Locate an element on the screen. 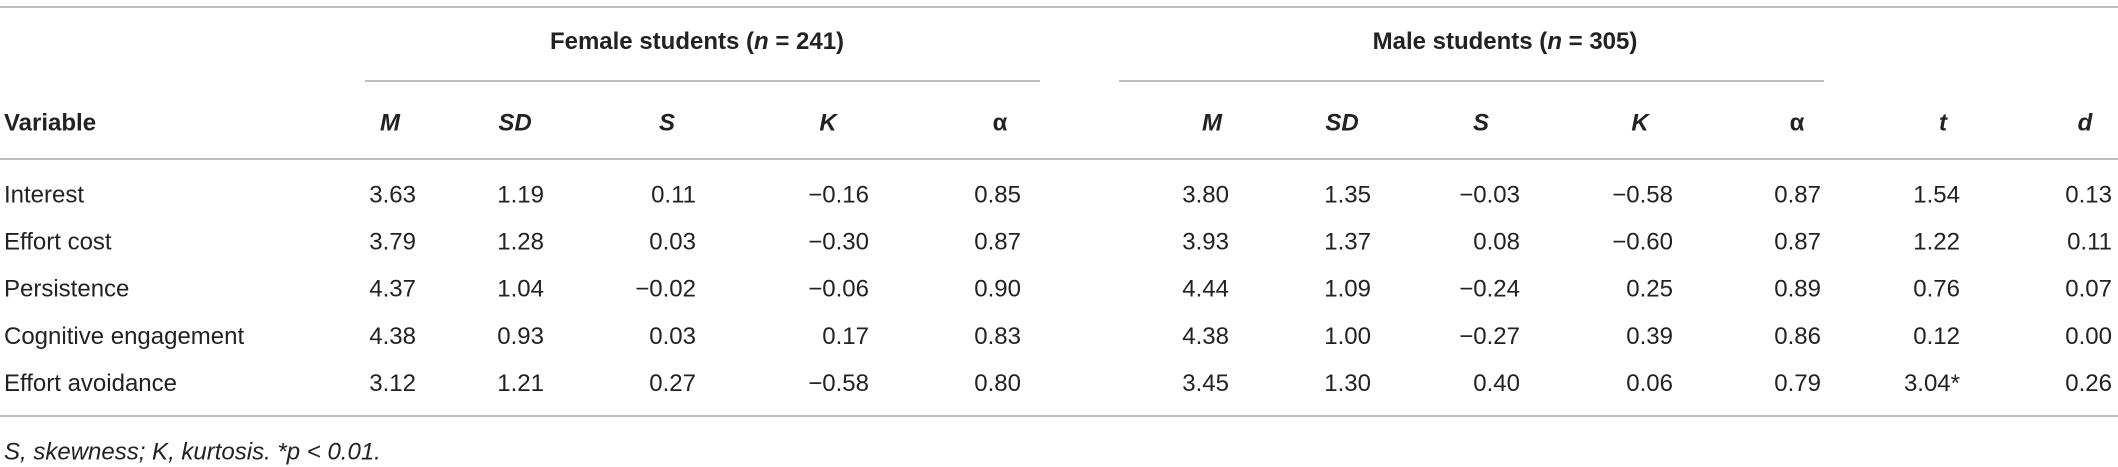  cell: 0.00 is located at coordinates (2088, 336).